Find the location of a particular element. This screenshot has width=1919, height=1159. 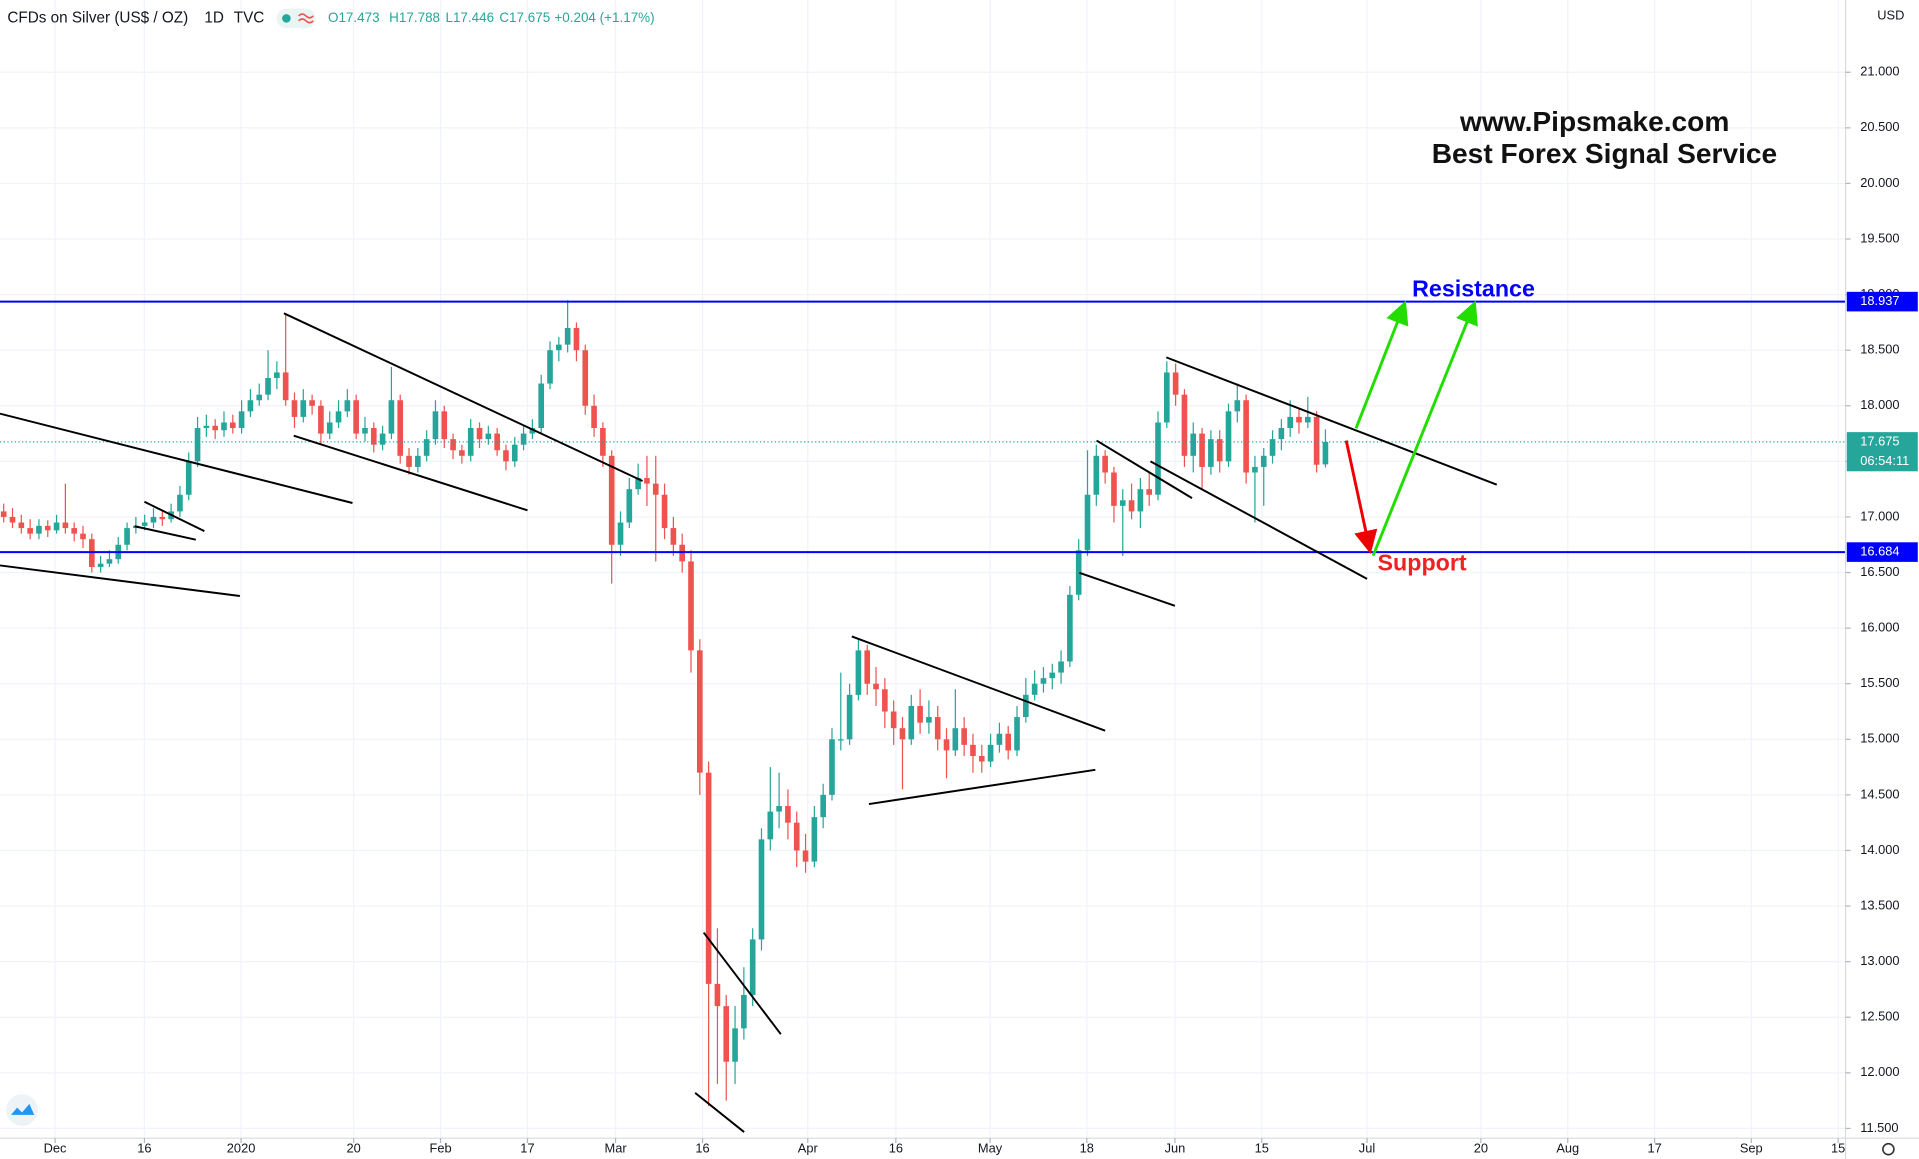

symbol: CFDs on Silver (US$ / OZ) is located at coordinates (97, 17).